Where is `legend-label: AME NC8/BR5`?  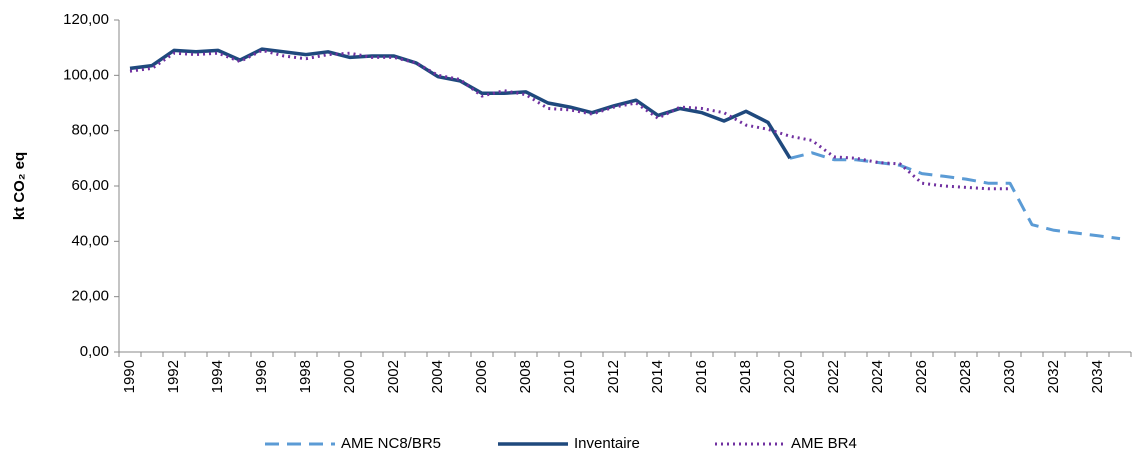 legend-label: AME NC8/BR5 is located at coordinates (391, 443).